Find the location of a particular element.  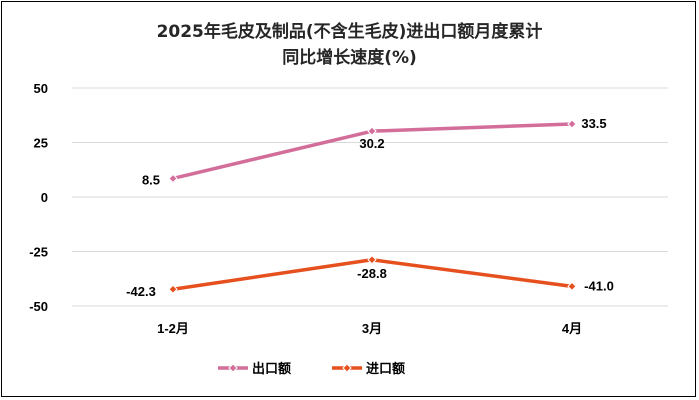

data-label: -41.0 is located at coordinates (599, 285).